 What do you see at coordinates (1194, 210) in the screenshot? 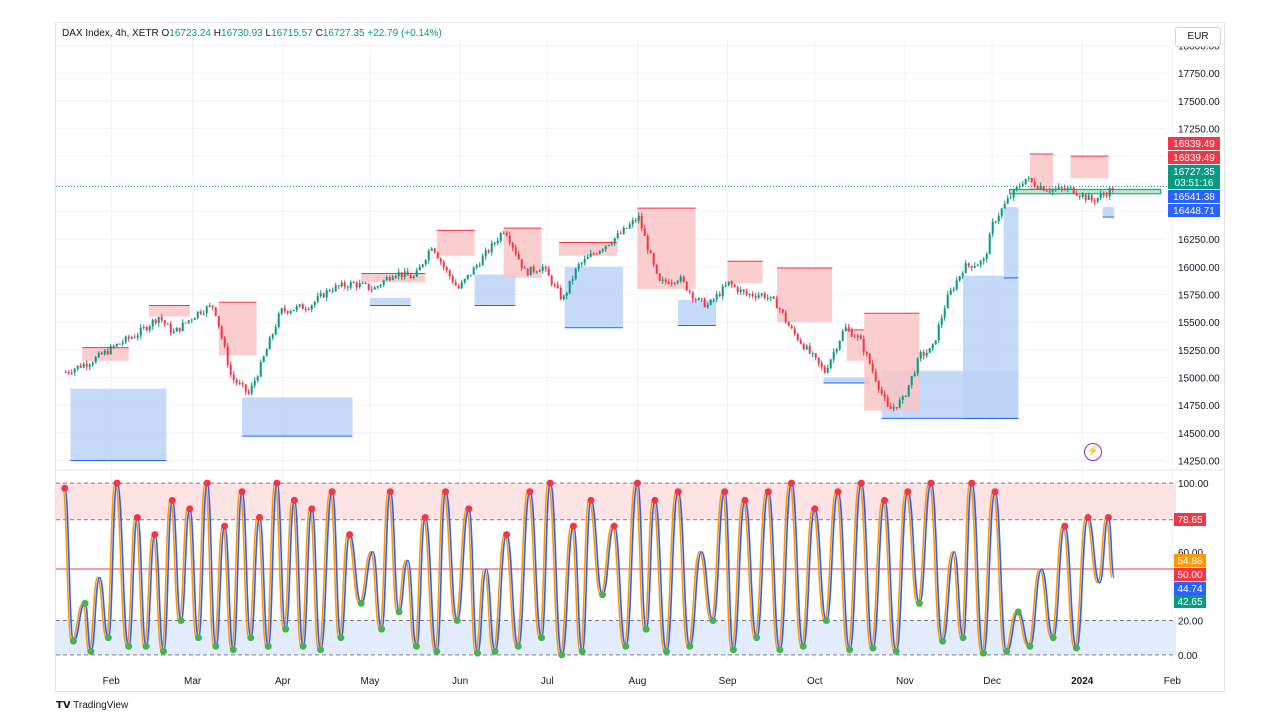
I see `price-tag-bg` at bounding box center [1194, 210].